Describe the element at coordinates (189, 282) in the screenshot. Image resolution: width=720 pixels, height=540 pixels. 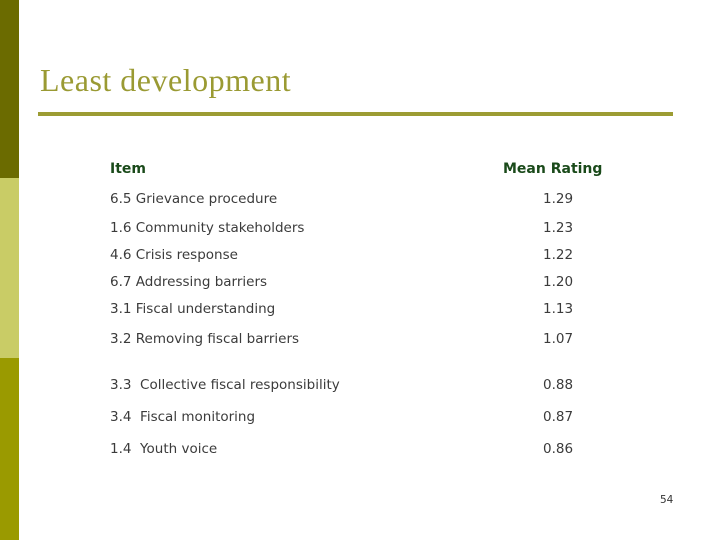
I see `row-item-label: 6.7 Addressing barriers` at that location.